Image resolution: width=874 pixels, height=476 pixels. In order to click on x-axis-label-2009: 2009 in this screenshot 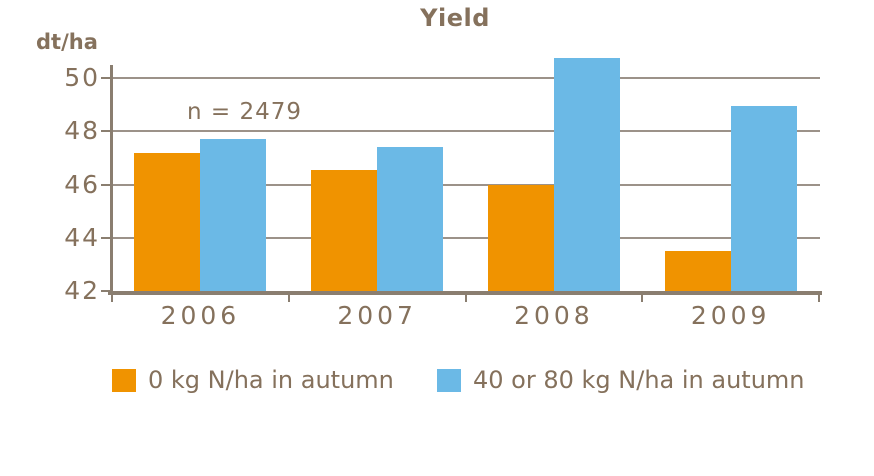, I will do `click(730, 315)`.